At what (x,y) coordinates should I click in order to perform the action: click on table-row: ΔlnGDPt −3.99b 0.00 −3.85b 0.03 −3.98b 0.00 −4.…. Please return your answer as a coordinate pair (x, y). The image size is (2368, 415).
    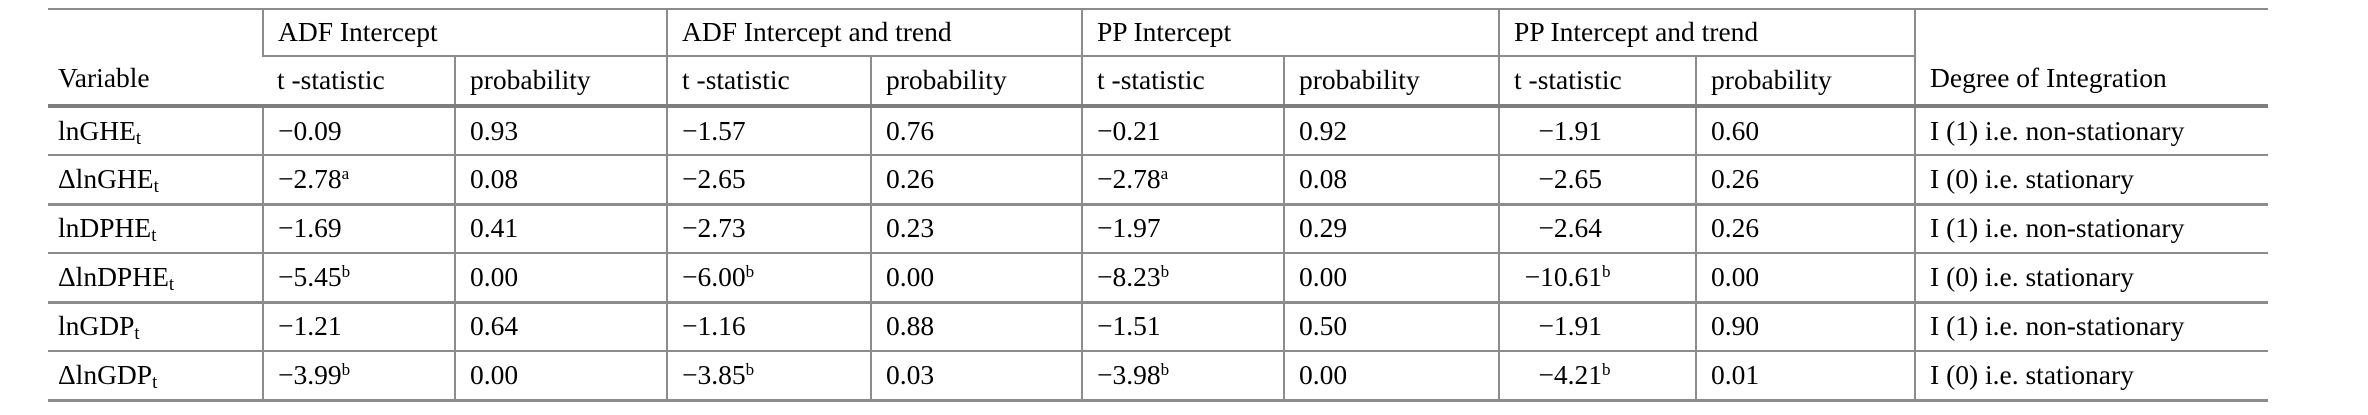
    Looking at the image, I should click on (1158, 375).